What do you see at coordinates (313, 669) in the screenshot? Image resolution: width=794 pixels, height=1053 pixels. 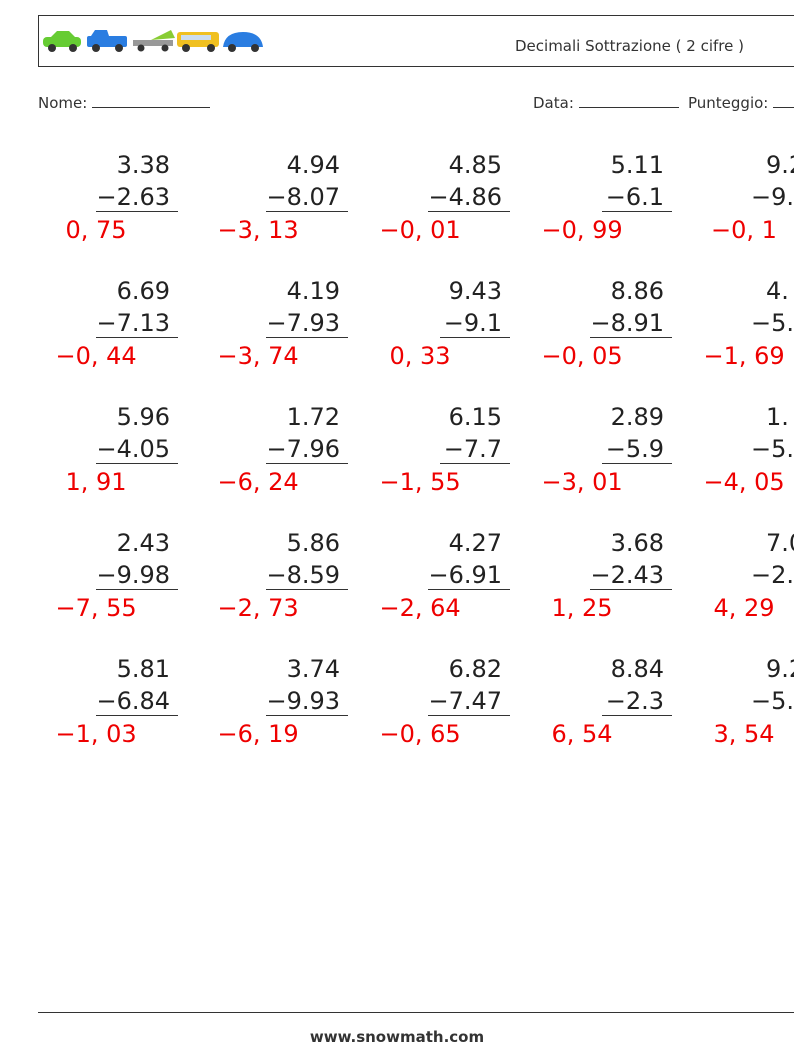 I see `minuend: 3.74` at bounding box center [313, 669].